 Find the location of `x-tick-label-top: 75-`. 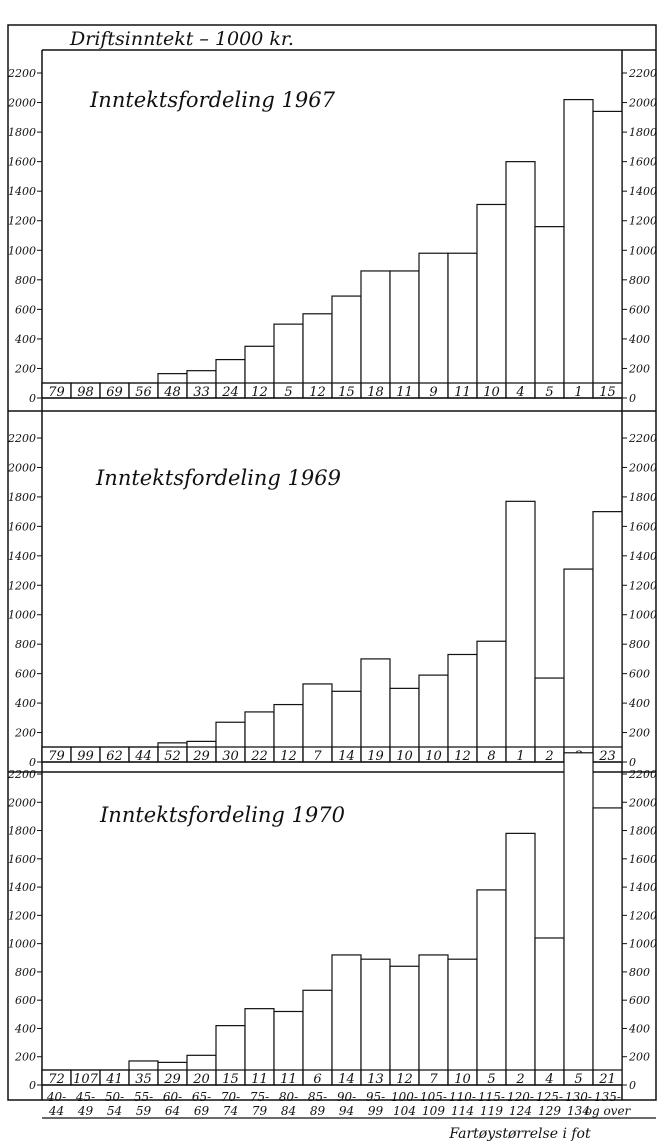

x-tick-label-top: 75- is located at coordinates (259, 1097).